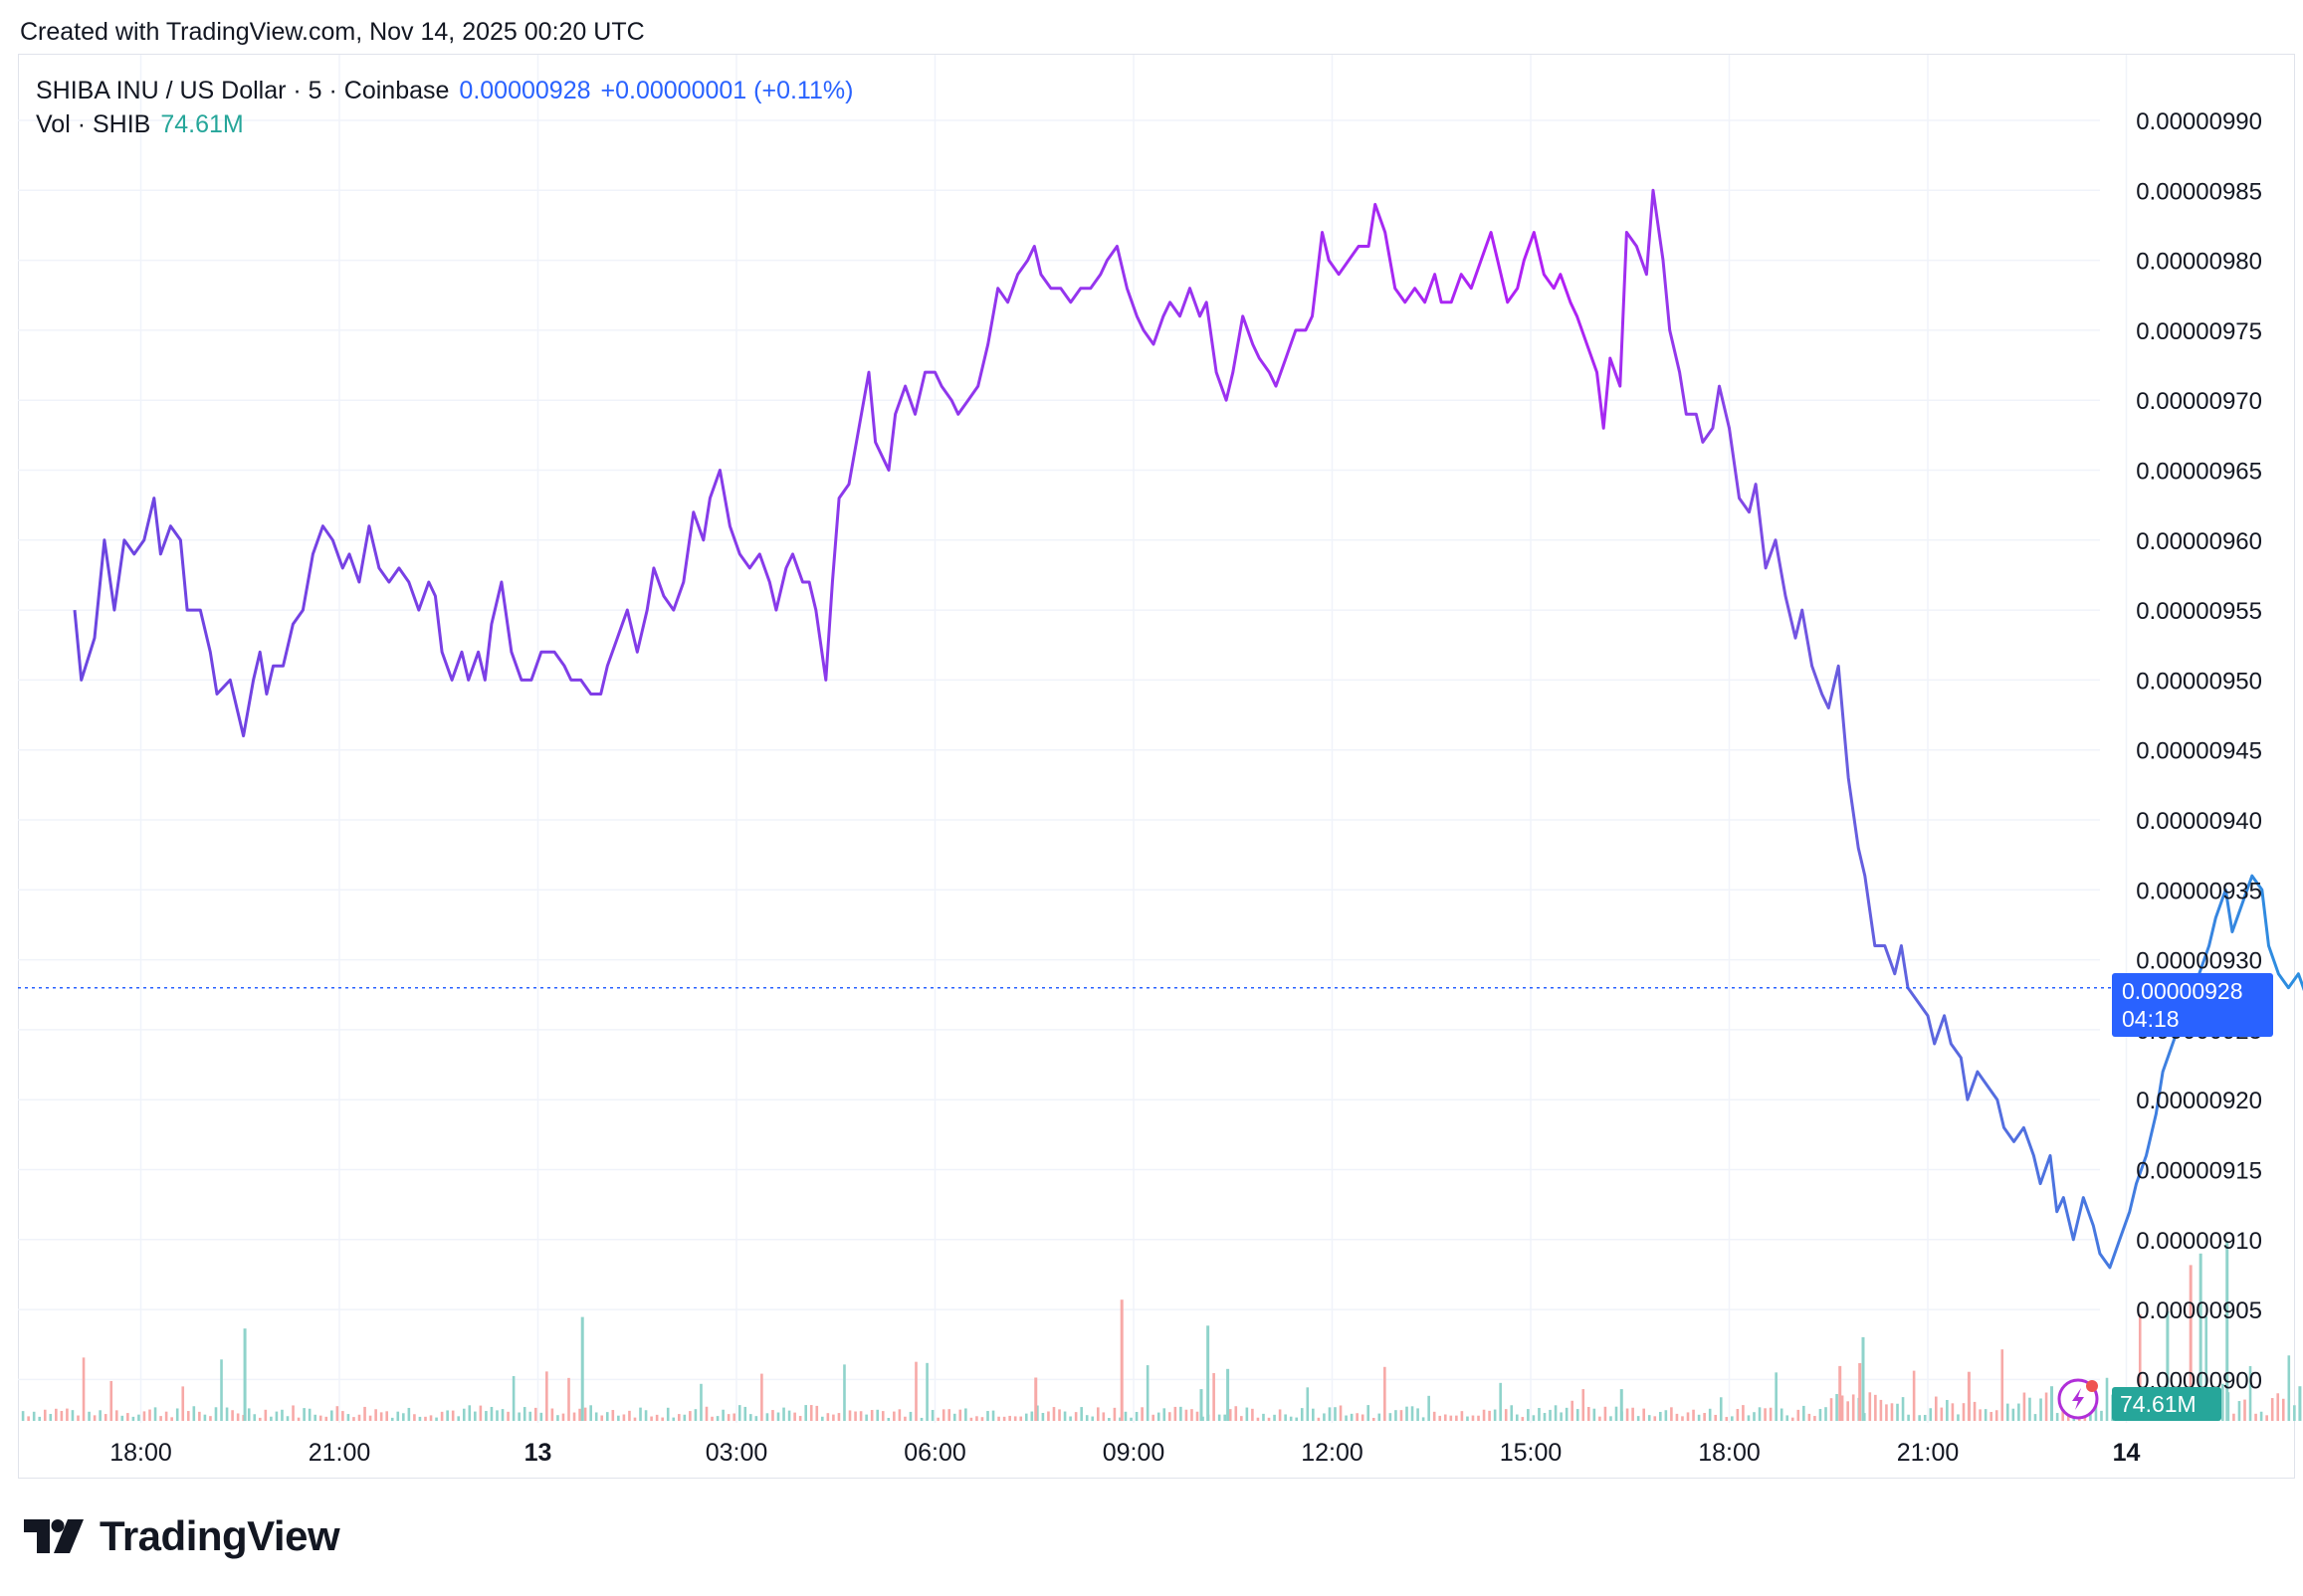  Describe the element at coordinates (94, 124) in the screenshot. I see `volume-label: Vol · SHIB` at that location.